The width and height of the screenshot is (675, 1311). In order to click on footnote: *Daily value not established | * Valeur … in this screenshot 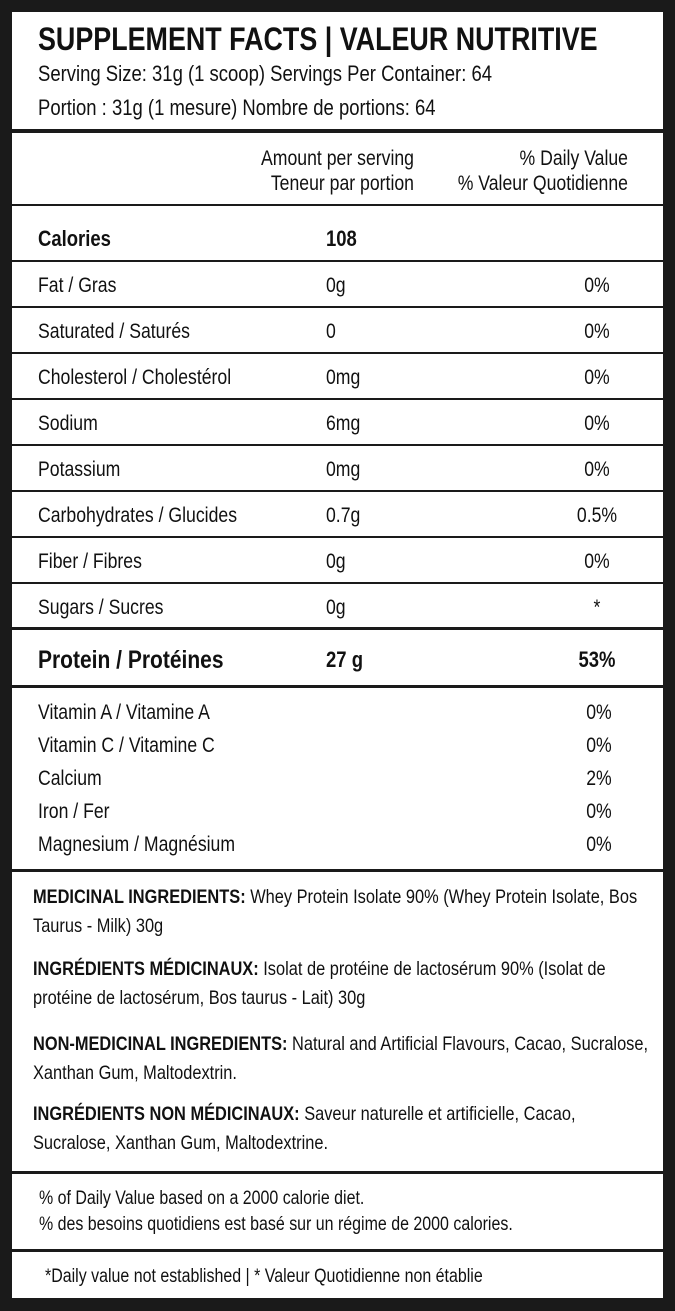, I will do `click(264, 1276)`.